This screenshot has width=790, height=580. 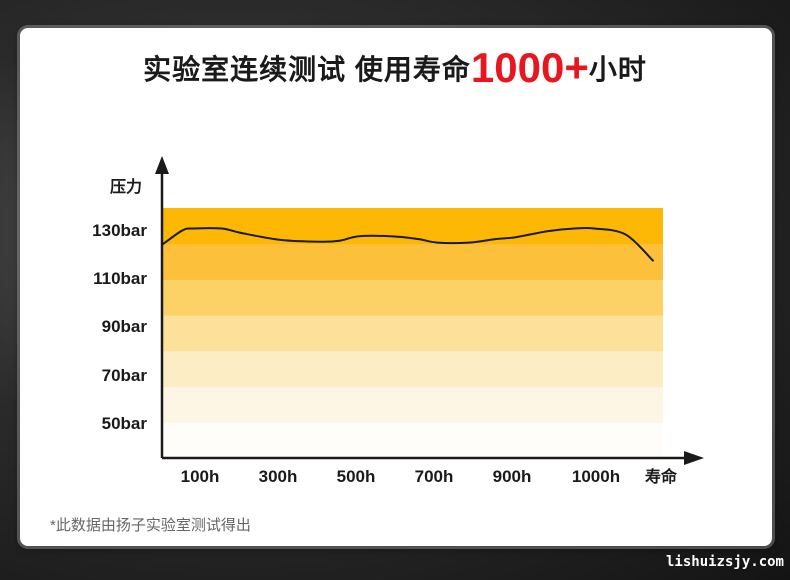 What do you see at coordinates (694, 458) in the screenshot?
I see `x-axis-arrow` at bounding box center [694, 458].